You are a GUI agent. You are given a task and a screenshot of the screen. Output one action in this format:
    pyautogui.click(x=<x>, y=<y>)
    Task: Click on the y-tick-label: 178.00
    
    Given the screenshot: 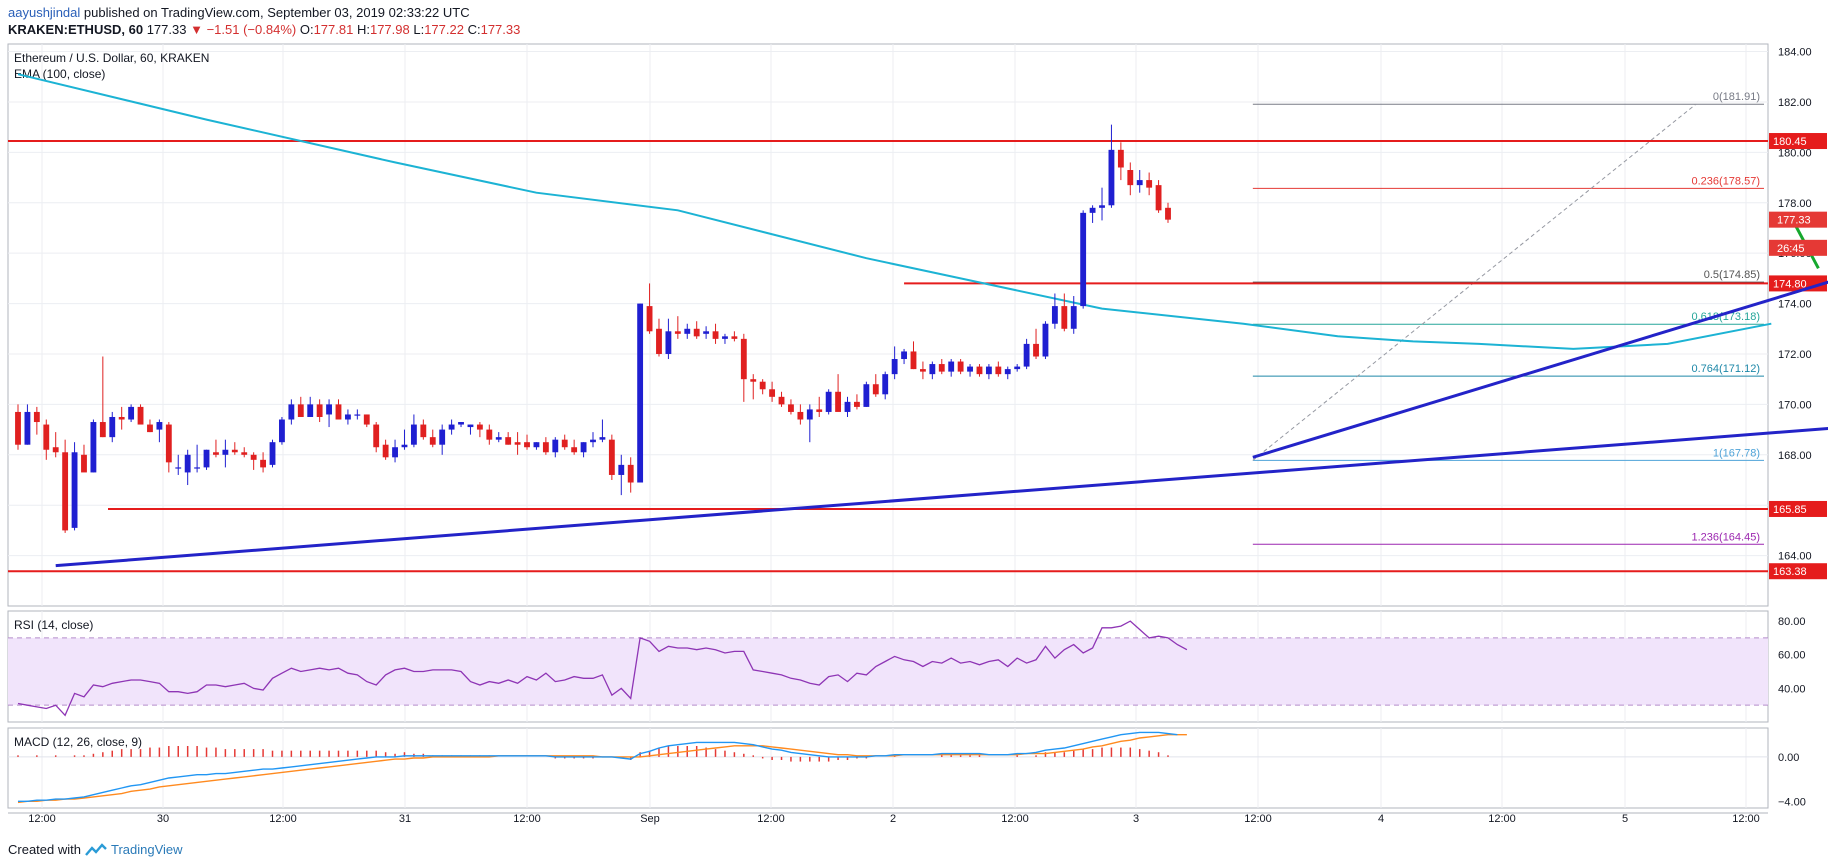 What is the action you would take?
    pyautogui.click(x=1795, y=204)
    